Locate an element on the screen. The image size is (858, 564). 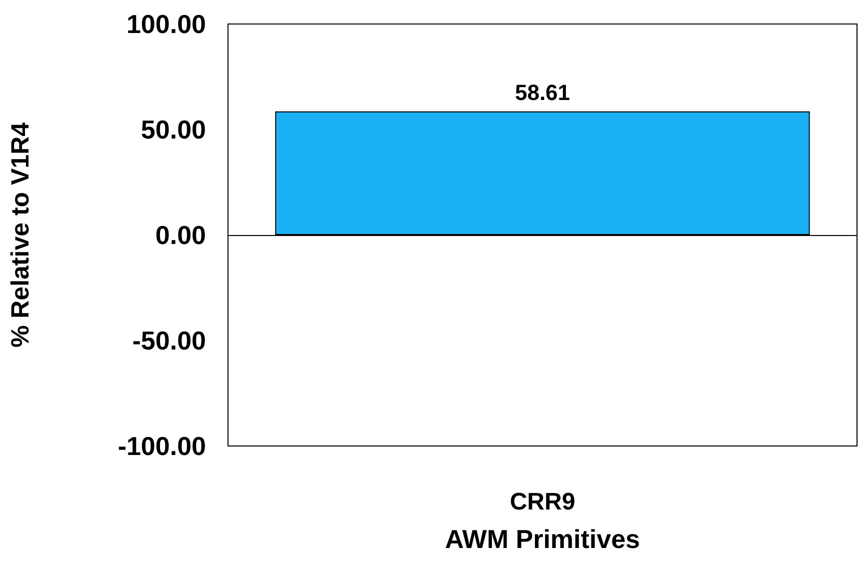
x-tick-label: CRR9 is located at coordinates (543, 502).